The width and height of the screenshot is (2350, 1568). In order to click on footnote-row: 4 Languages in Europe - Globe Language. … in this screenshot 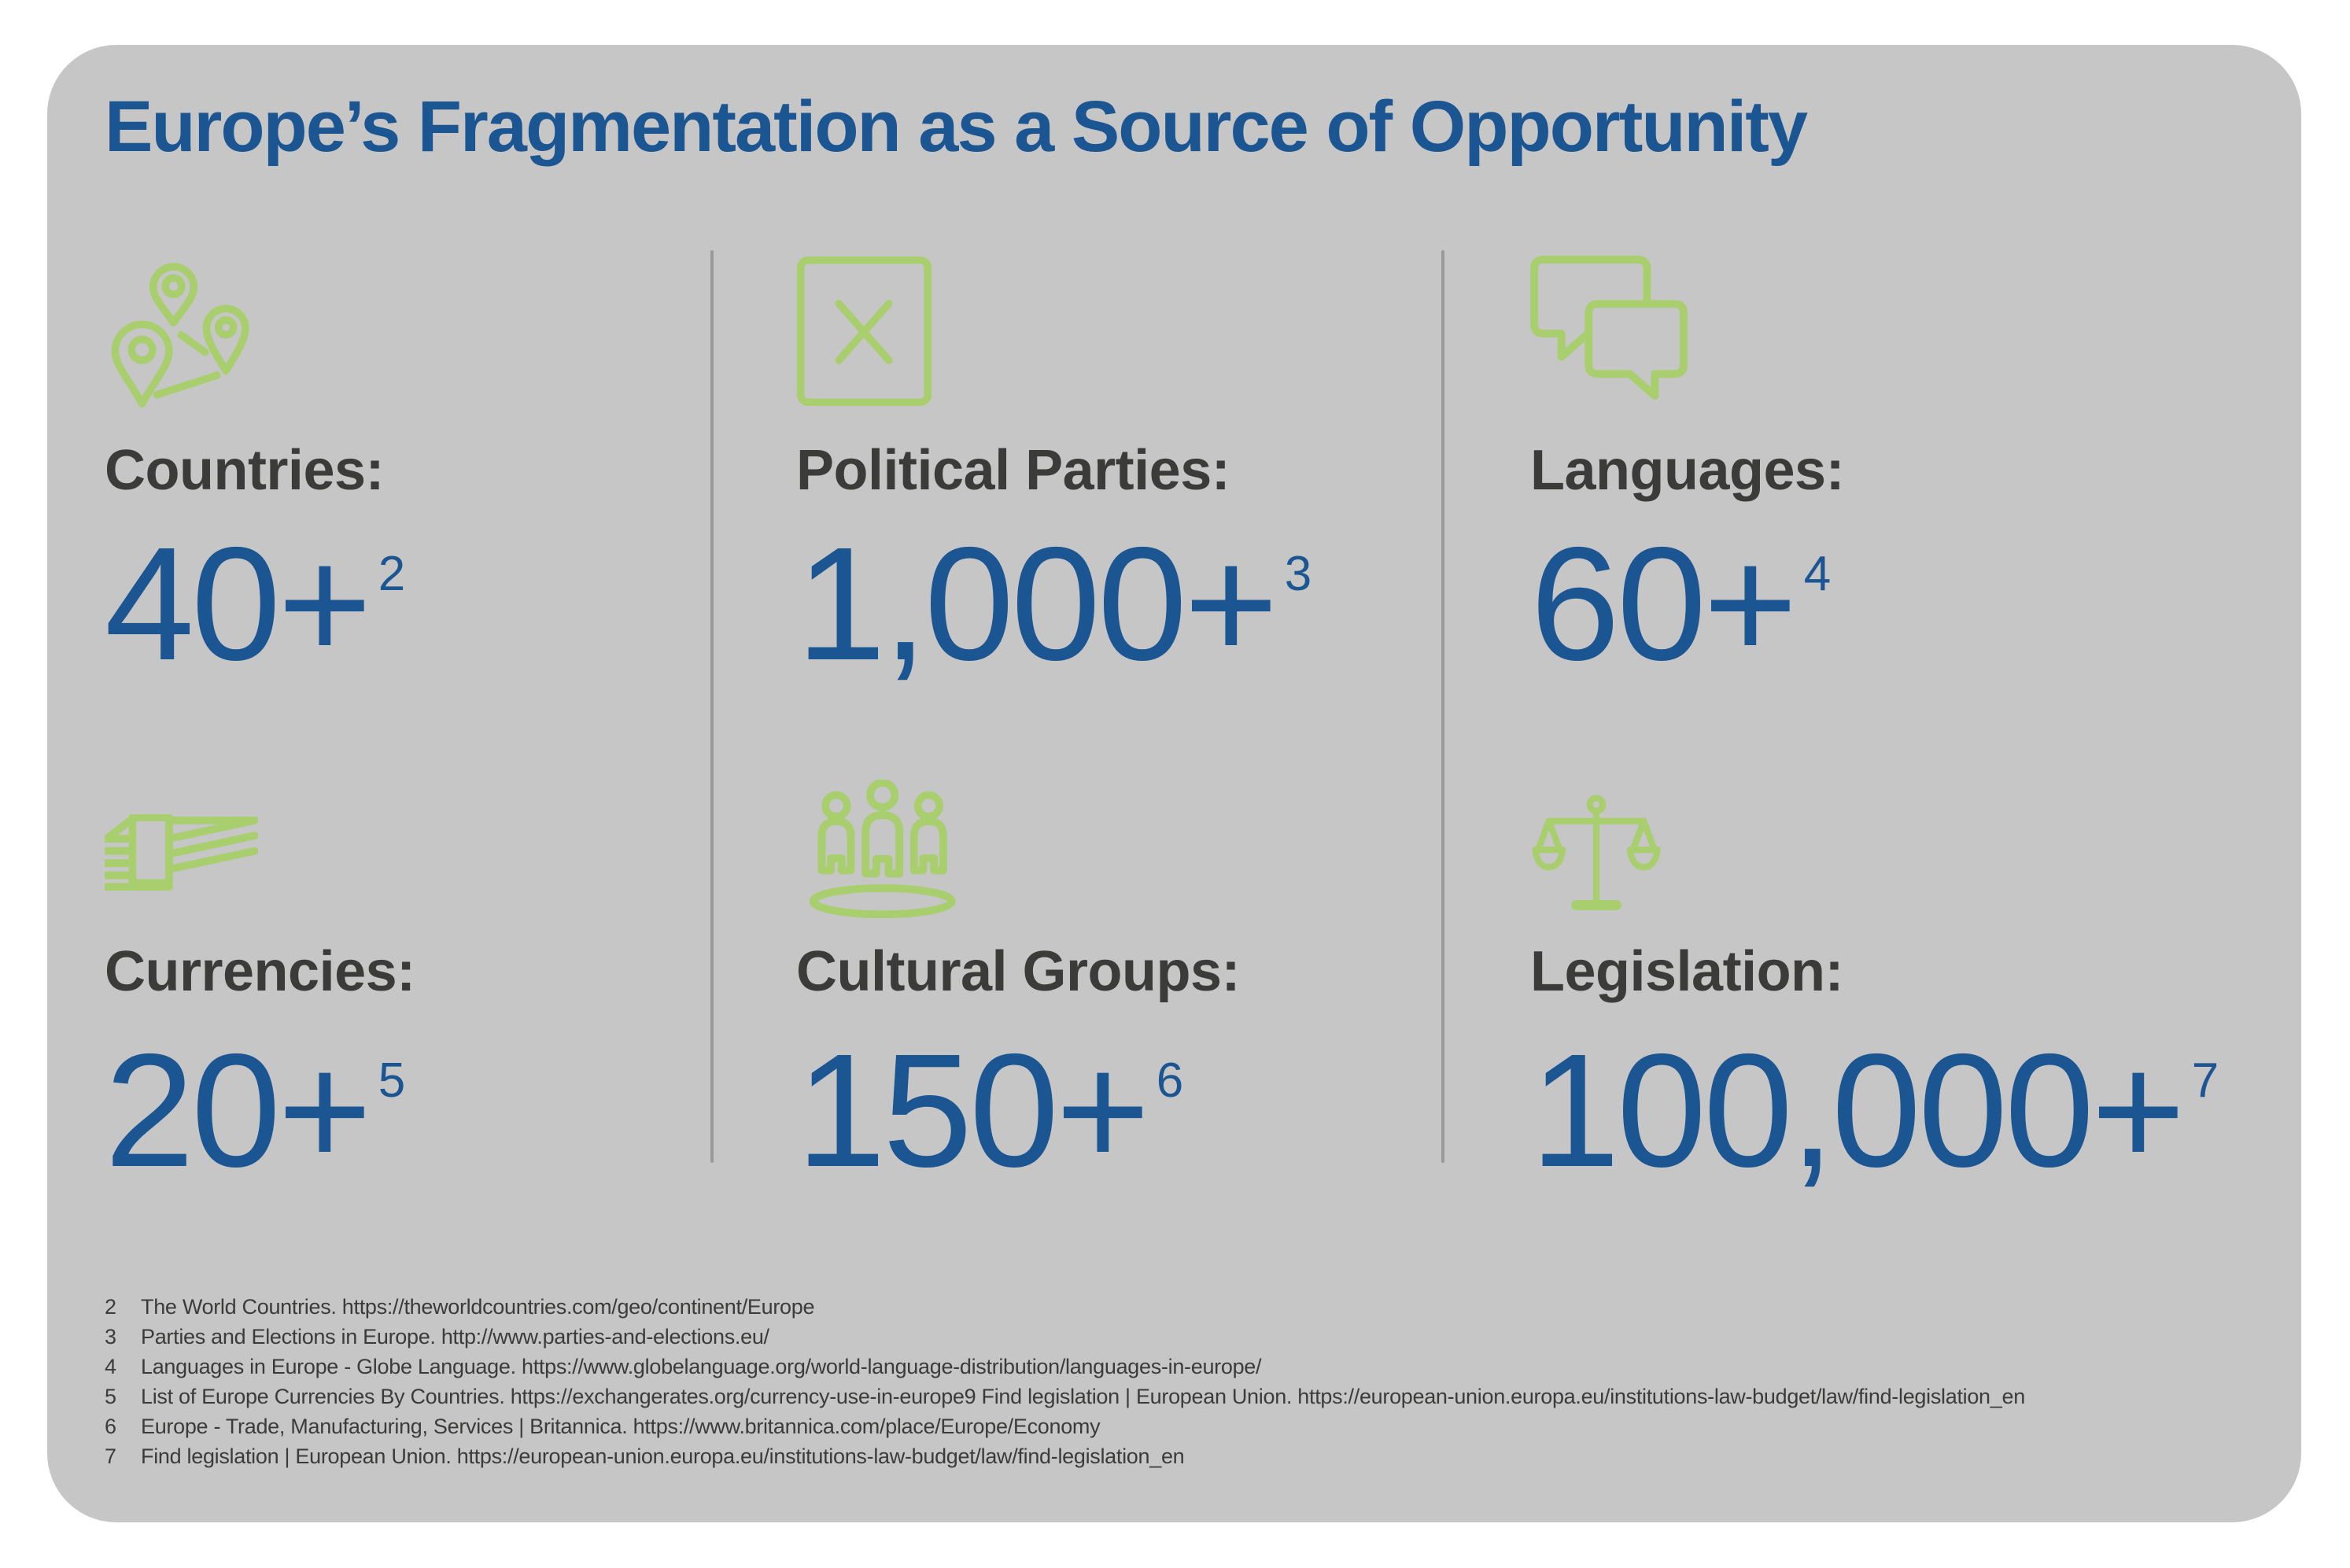, I will do `click(1065, 1367)`.